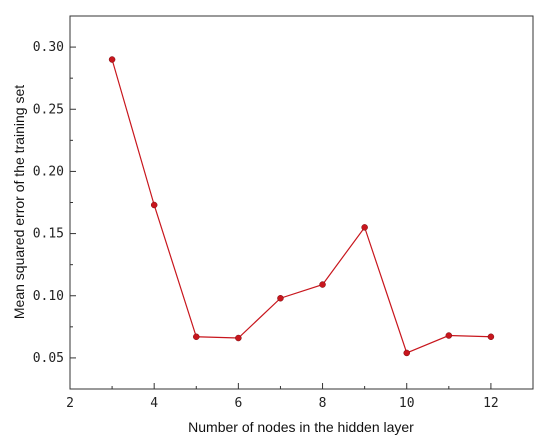 The image size is (550, 445). Describe the element at coordinates (70, 403) in the screenshot. I see `x-tick-label: 2` at that location.